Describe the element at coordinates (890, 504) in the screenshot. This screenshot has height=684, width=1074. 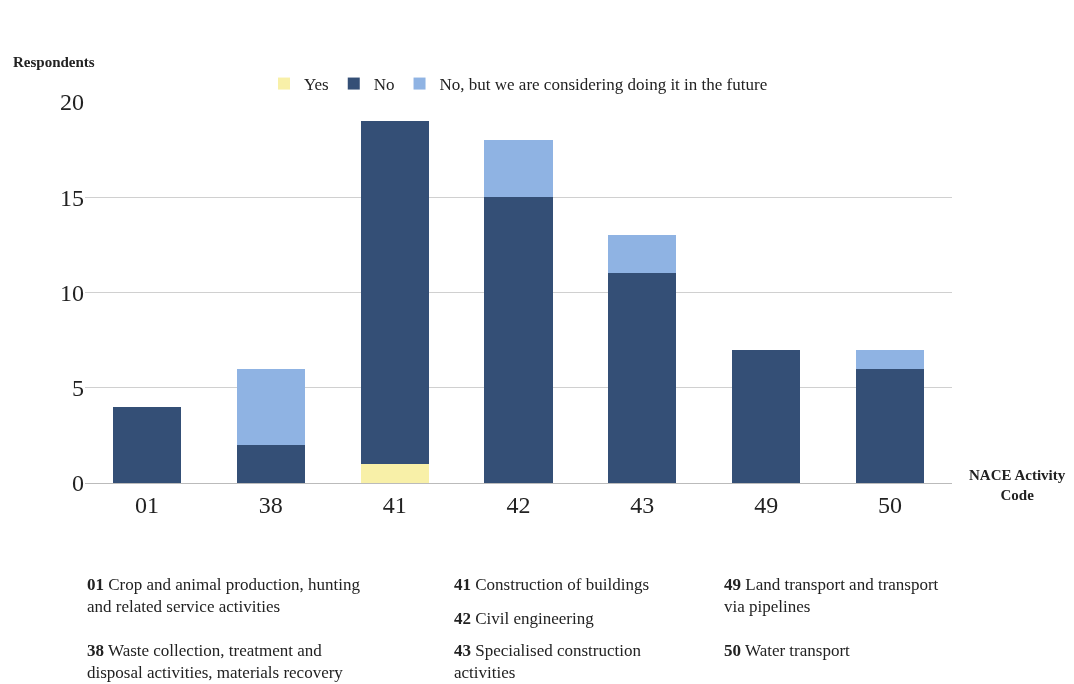
I see `x-tick-label: 50` at that location.